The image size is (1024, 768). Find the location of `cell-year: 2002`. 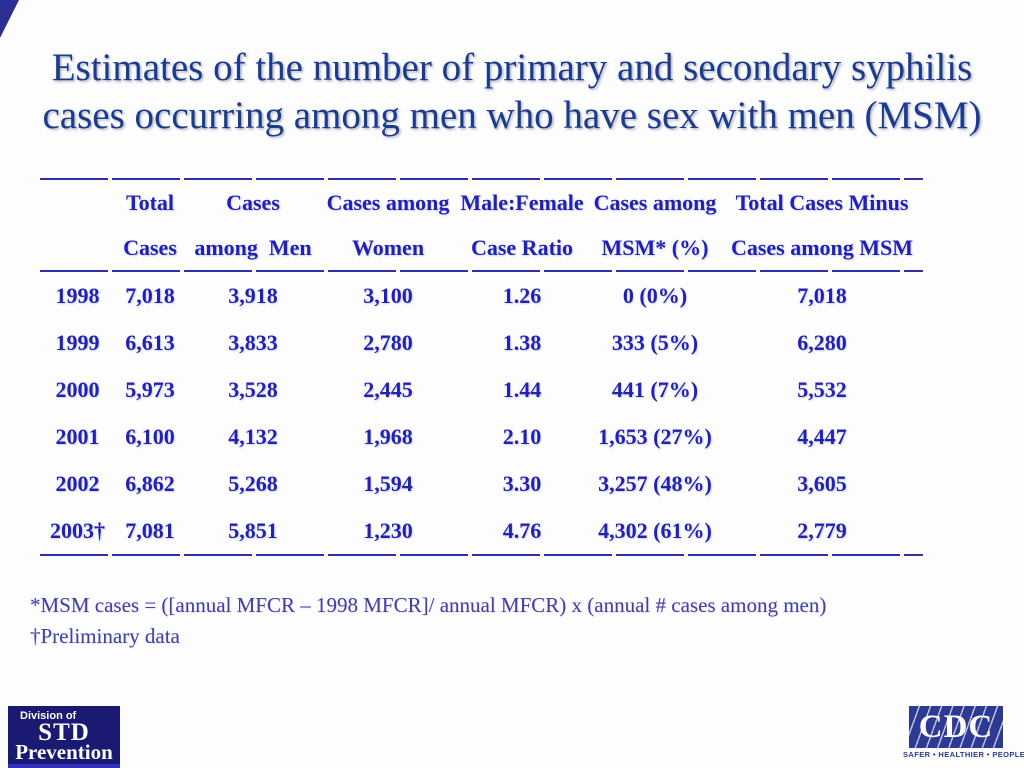

cell-year: 2002 is located at coordinates (77, 483).